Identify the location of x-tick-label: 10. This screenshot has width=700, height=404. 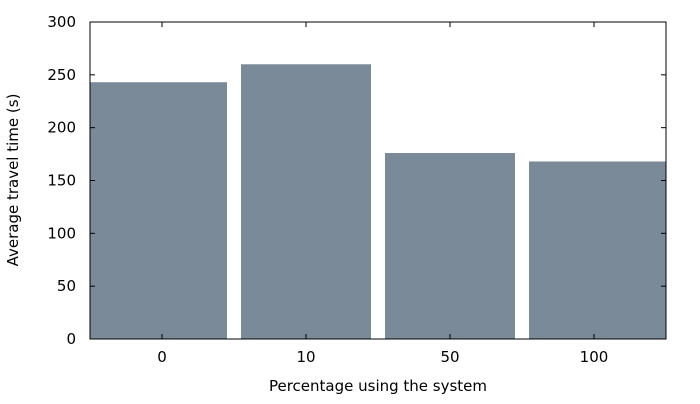
(305, 357).